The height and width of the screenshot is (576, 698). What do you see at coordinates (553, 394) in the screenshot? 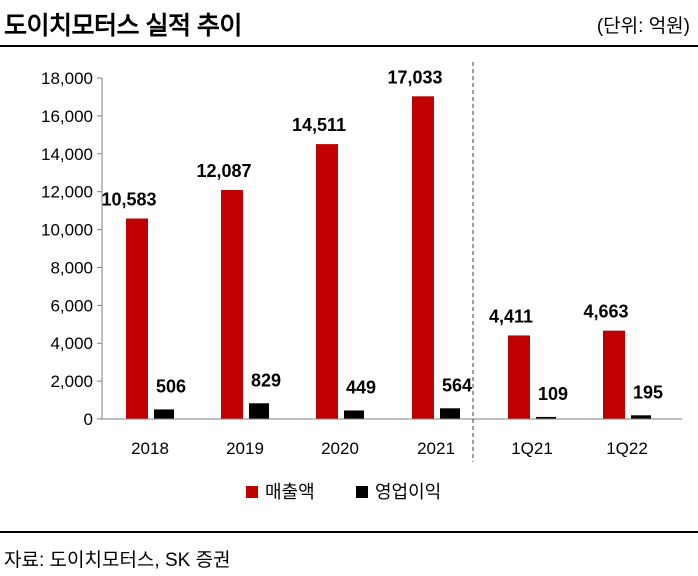
I see `op-profit-value-label: 109` at bounding box center [553, 394].